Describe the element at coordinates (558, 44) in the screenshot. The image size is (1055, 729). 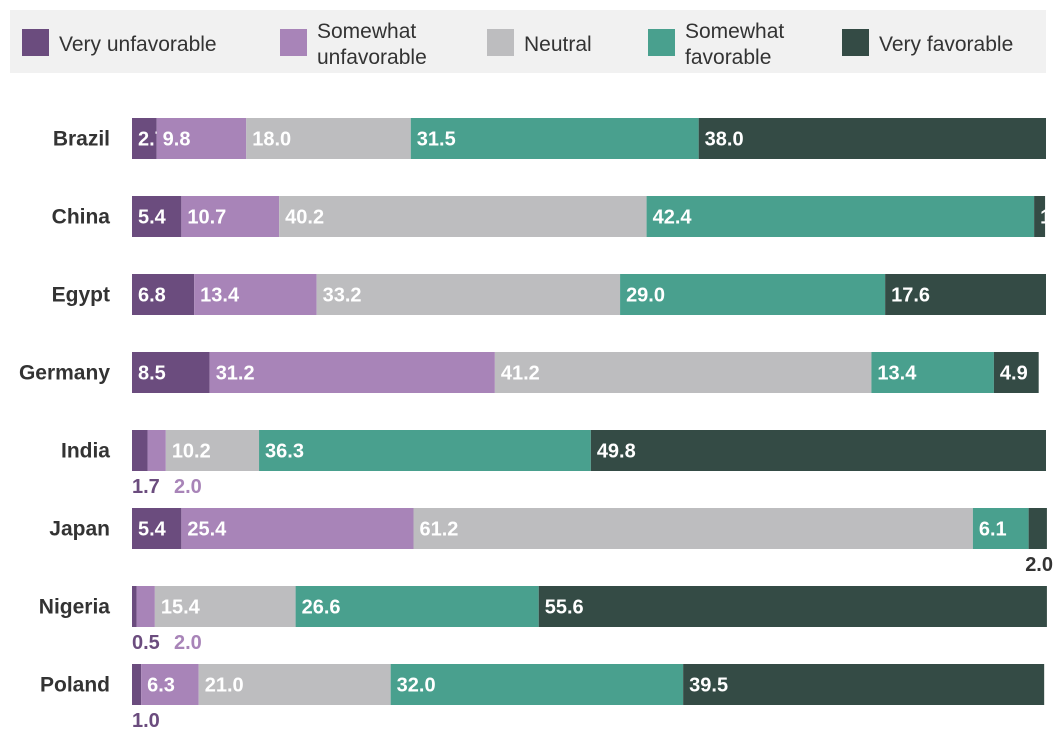
I see `legend-label: Neutral` at that location.